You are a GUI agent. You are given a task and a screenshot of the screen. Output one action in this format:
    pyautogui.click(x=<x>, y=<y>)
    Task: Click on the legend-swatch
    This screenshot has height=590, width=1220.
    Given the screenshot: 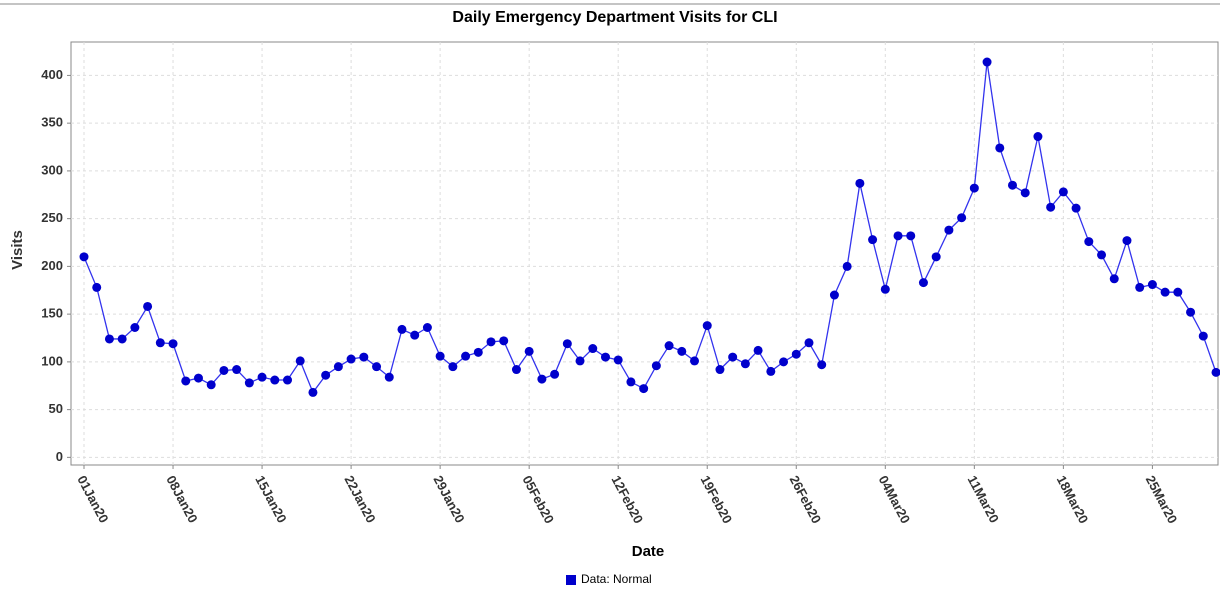 What is the action you would take?
    pyautogui.click(x=571, y=580)
    